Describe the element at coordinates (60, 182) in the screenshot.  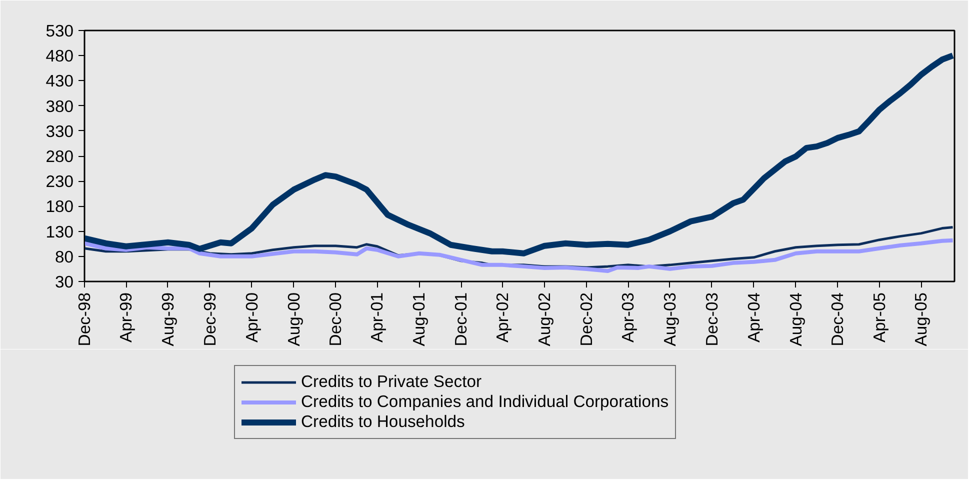
I see `y-tick-label: 230` at that location.